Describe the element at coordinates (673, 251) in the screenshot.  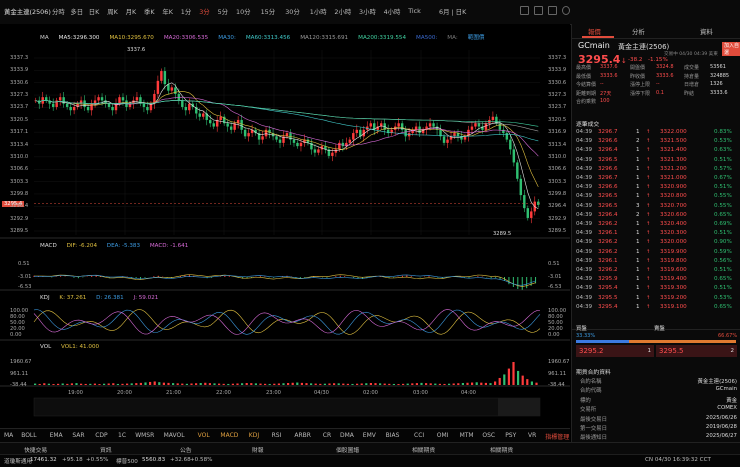
I see `trade-price-2: 3319.900` at that location.